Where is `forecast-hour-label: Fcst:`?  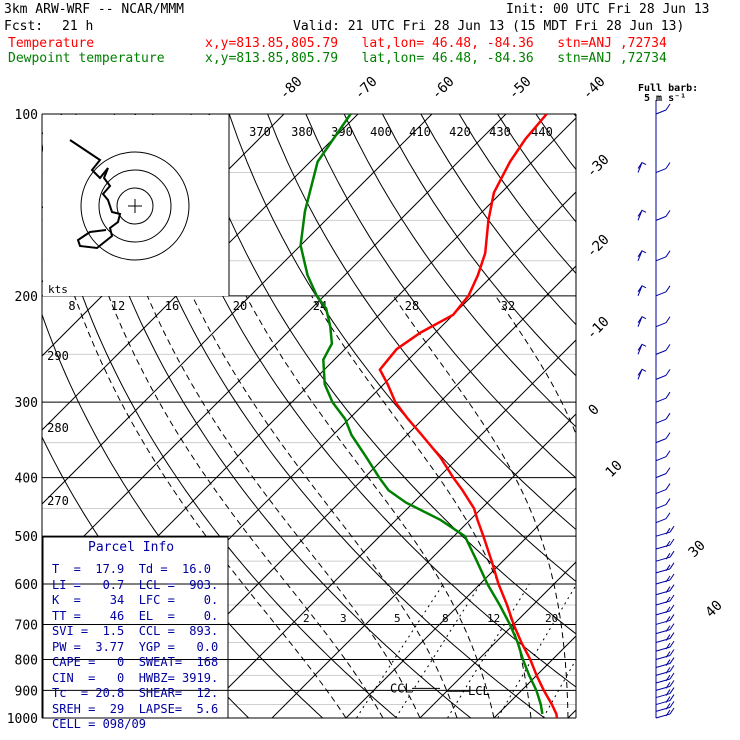 forecast-hour-label: Fcst: is located at coordinates (24, 26).